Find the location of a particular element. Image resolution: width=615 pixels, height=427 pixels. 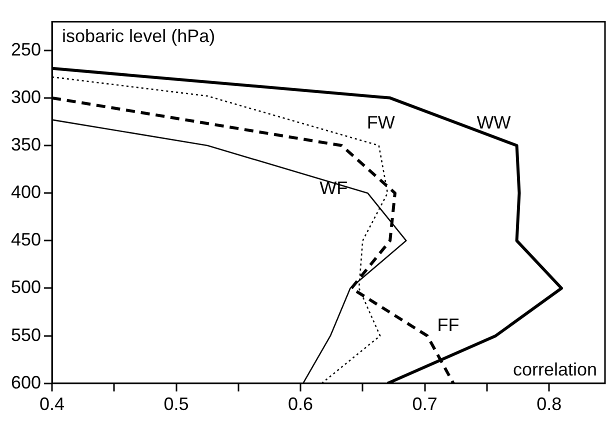

y-tick-label: 600 is located at coordinates (26, 382).